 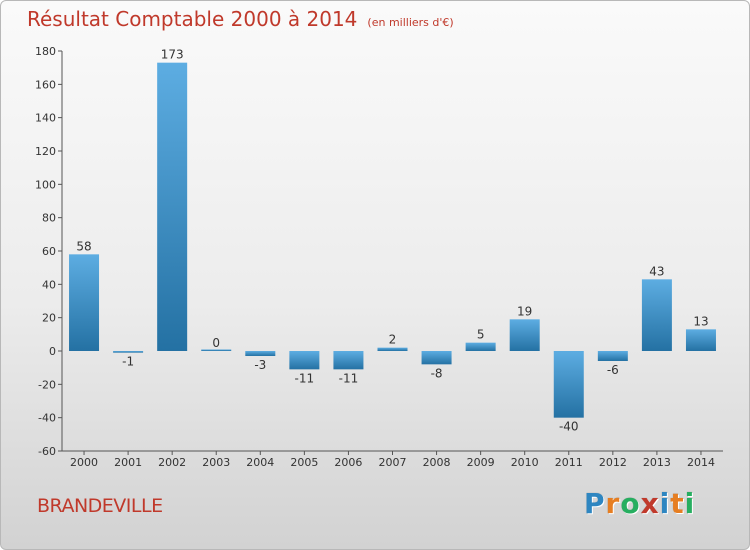 I want to click on x-tick-label: 2000, so click(x=84, y=462).